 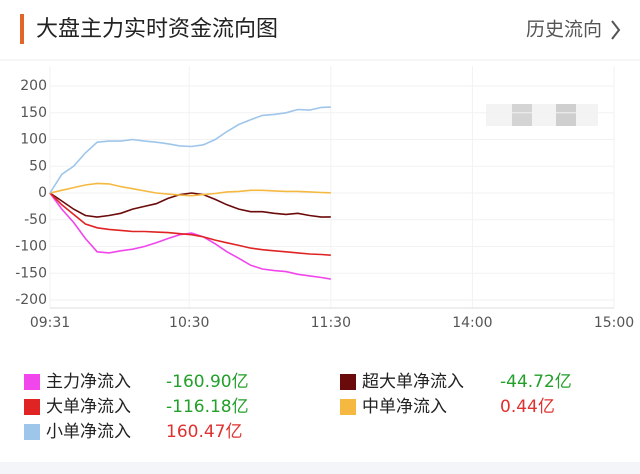 What do you see at coordinates (157, 29) in the screenshot?
I see `page-title: 大盘主力实时资金流向图` at bounding box center [157, 29].